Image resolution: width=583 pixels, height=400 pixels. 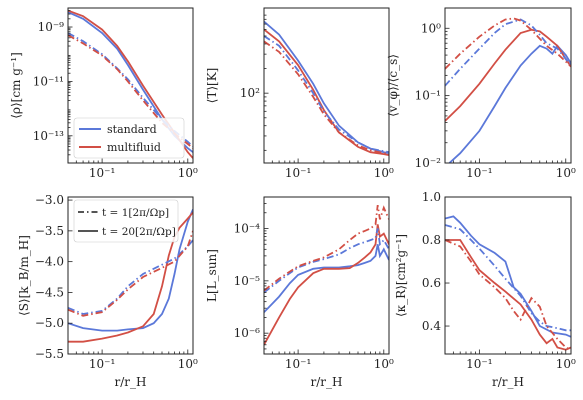 I want to click on y-tick-label: −4.5, so click(x=49, y=292).